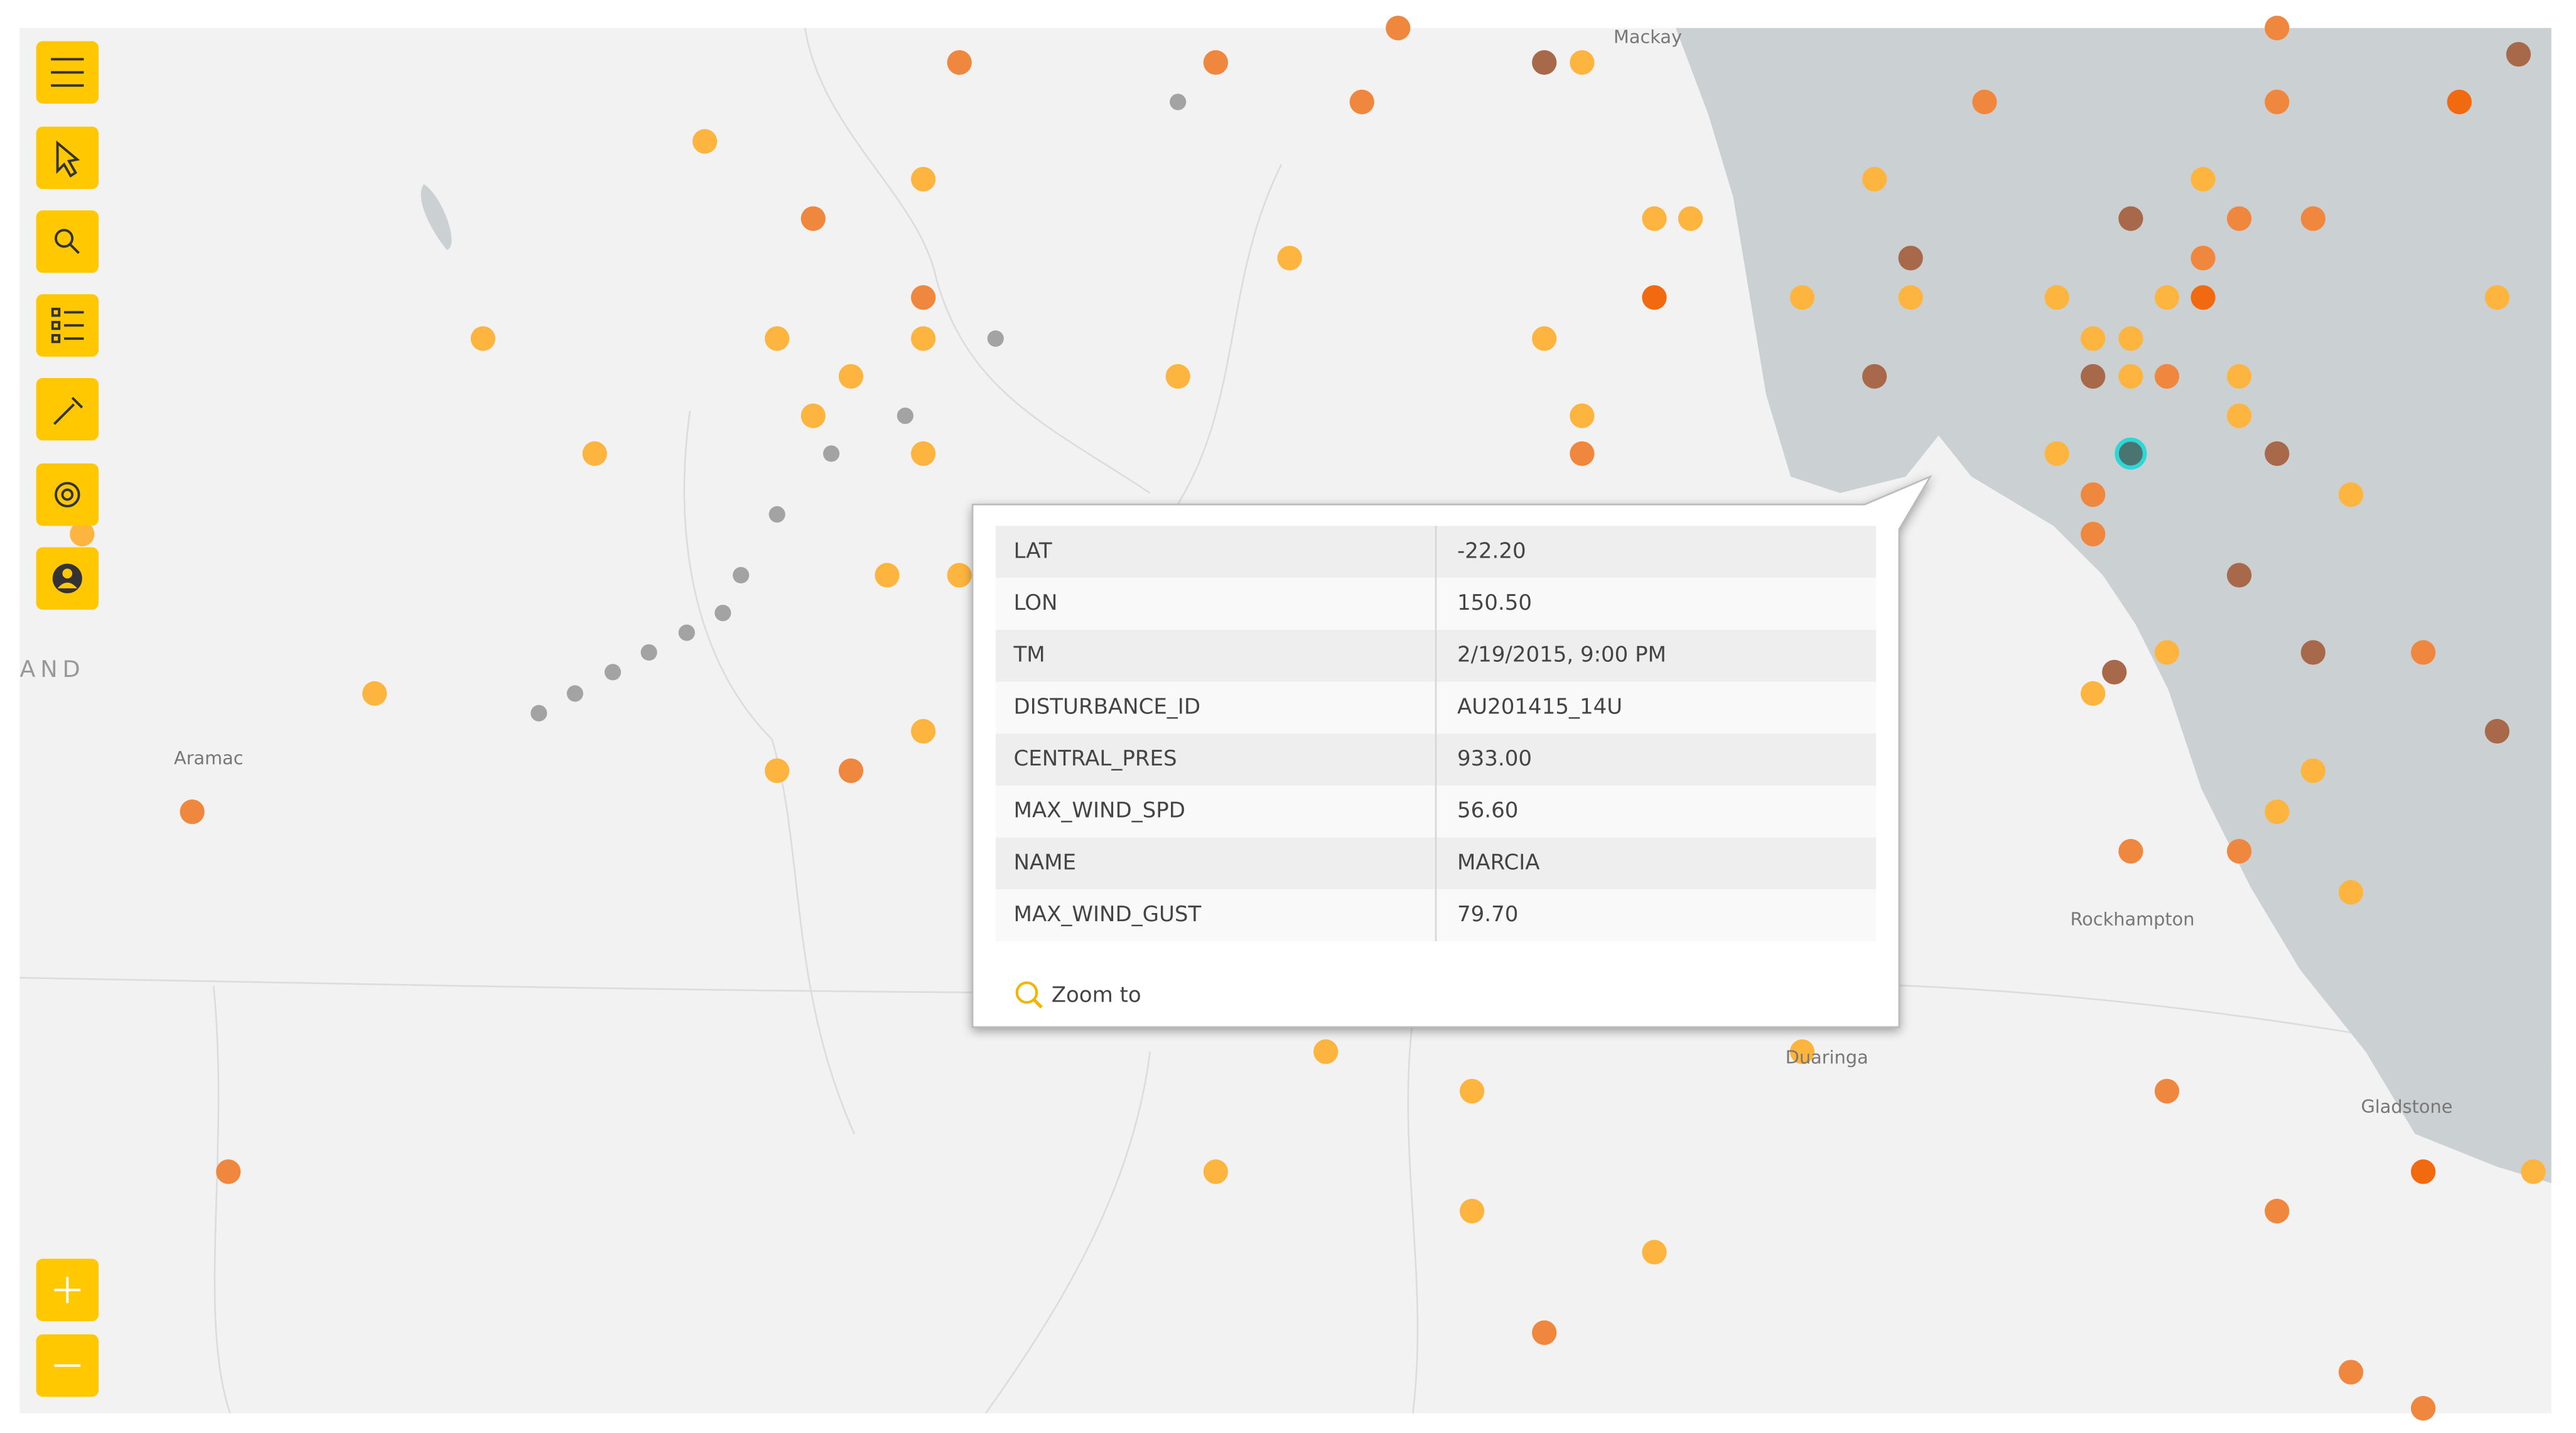 Image resolution: width=2576 pixels, height=1433 pixels. I want to click on zoom-to-label: Zoom to, so click(1096, 994).